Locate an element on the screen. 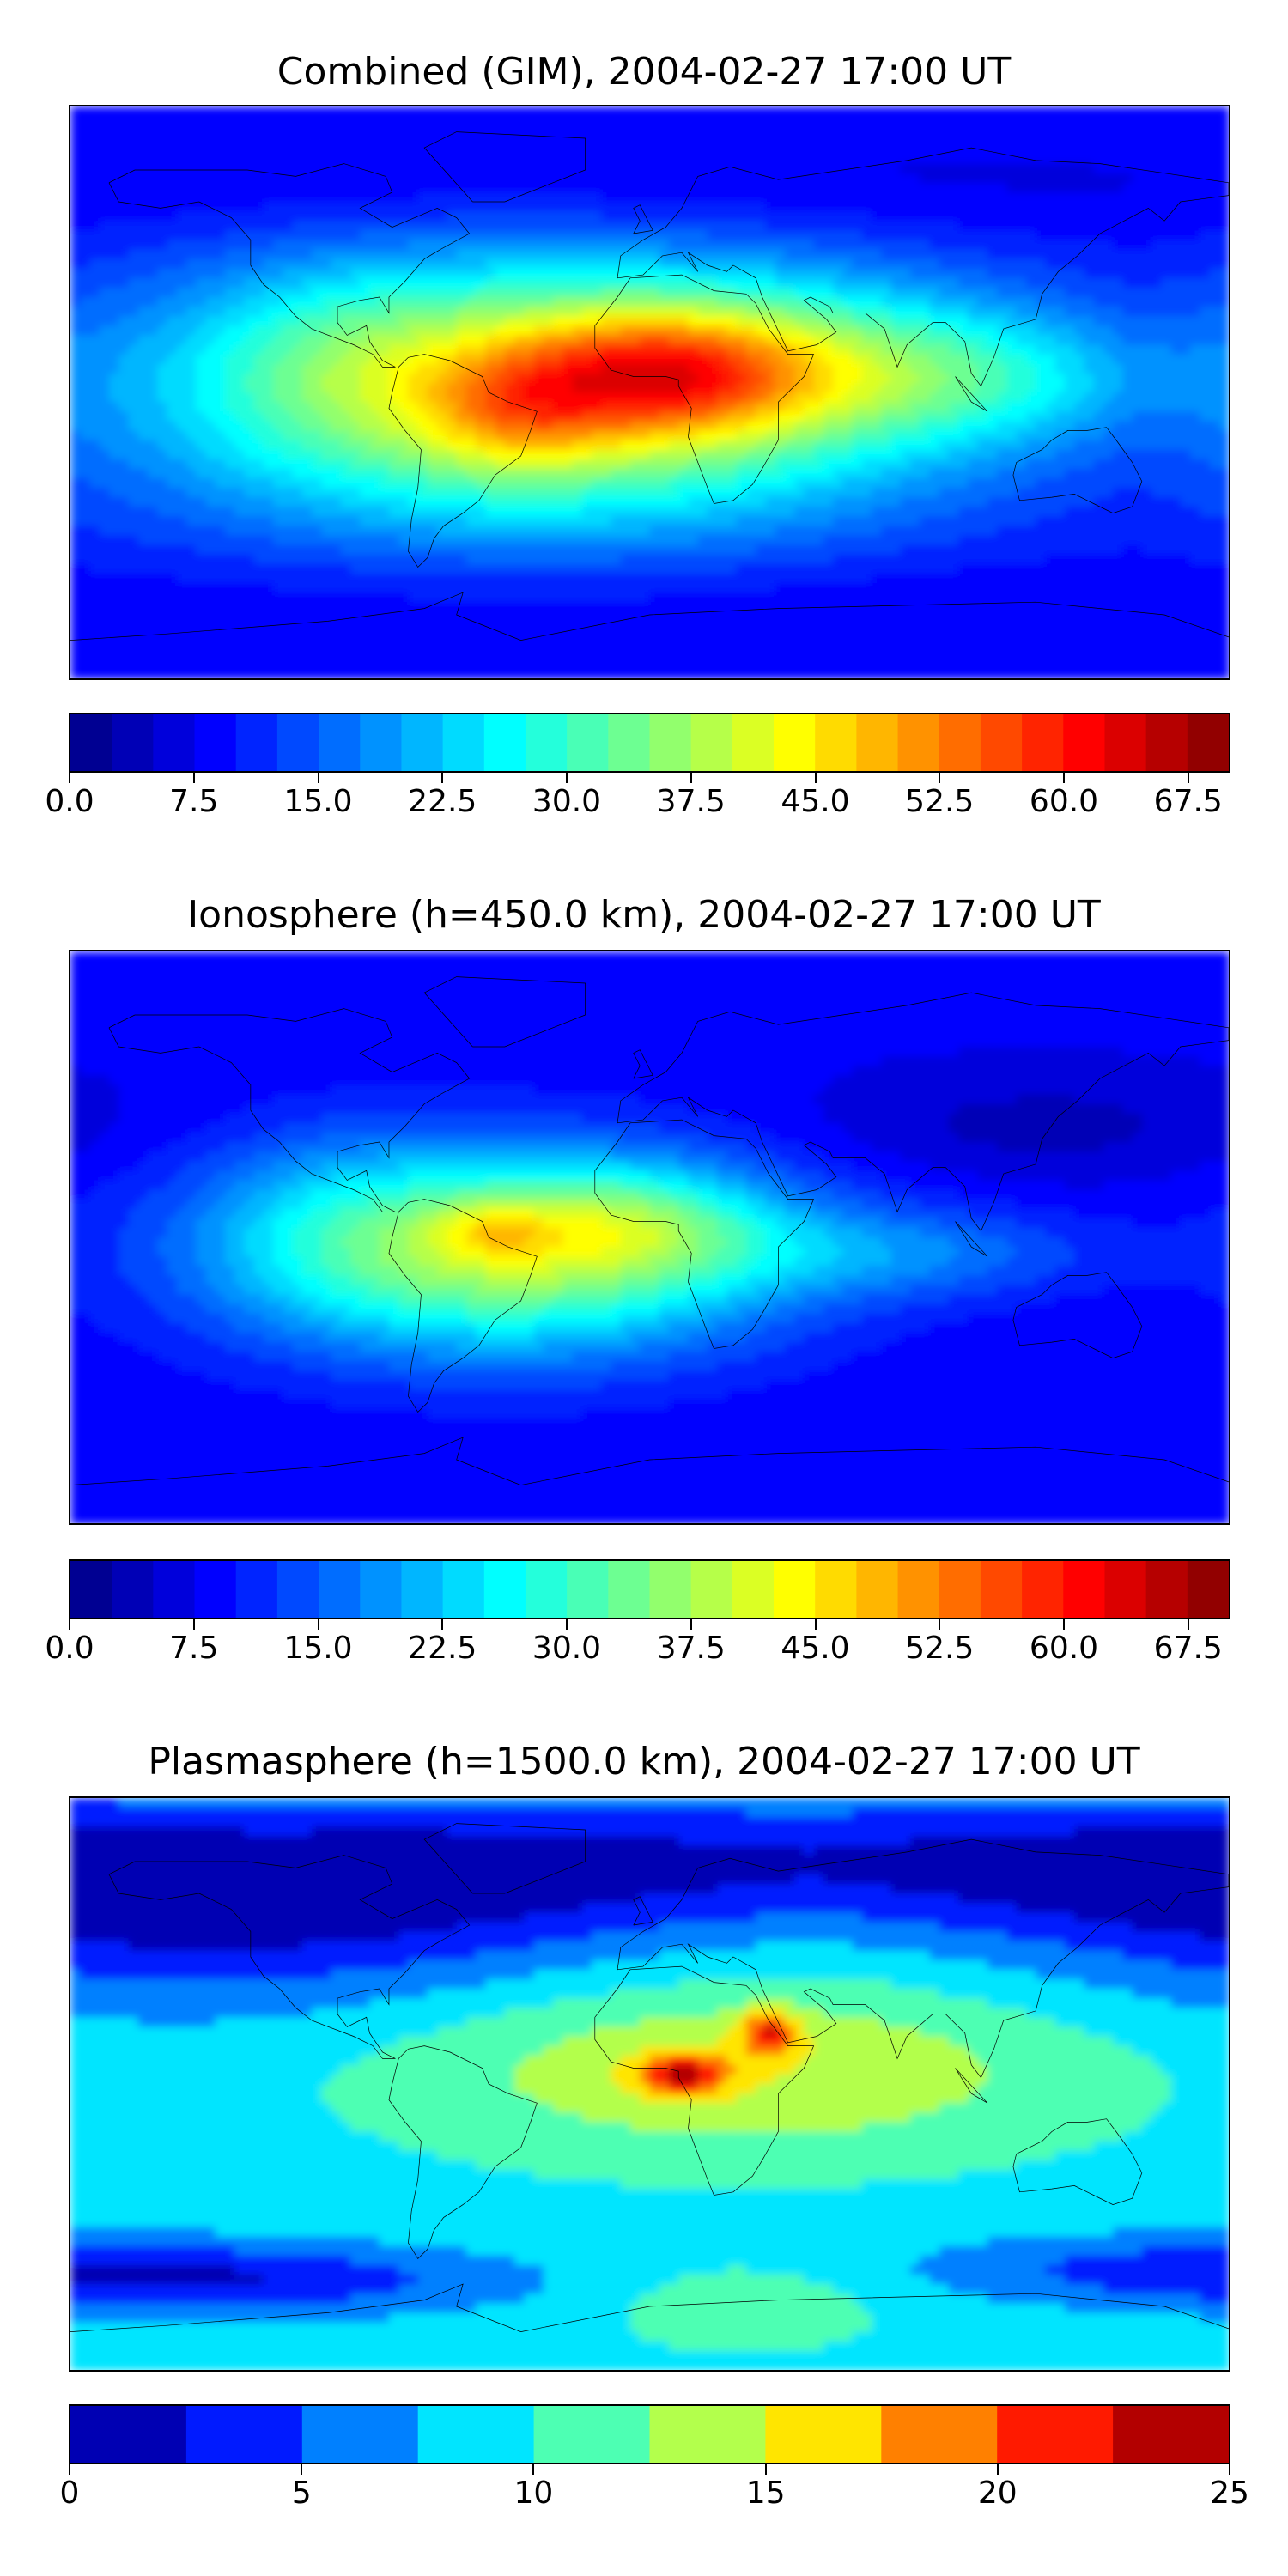 Image resolution: width=1288 pixels, height=2576 pixels. colorbar-tick-label: 10 is located at coordinates (533, 2493).